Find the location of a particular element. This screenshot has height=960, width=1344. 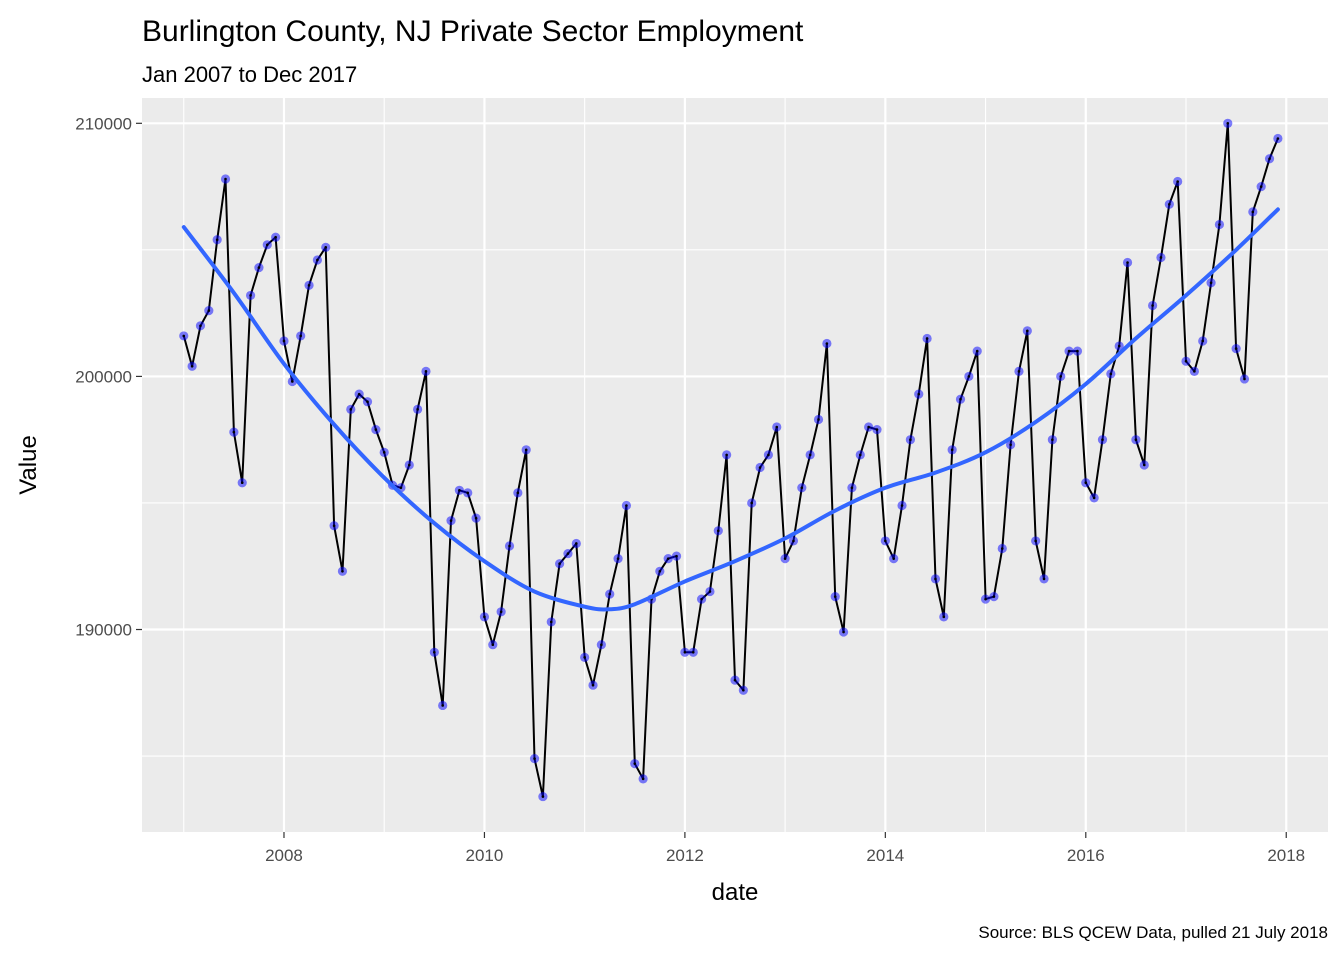

x-tick-label: 2012 is located at coordinates (685, 855).